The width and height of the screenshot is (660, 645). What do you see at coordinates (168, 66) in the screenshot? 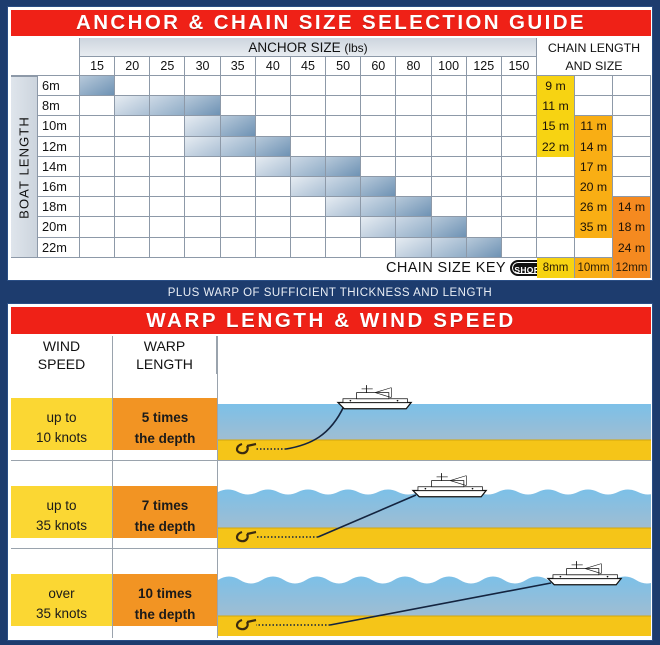
I see `anchor-size-header-cell: 25` at bounding box center [168, 66].